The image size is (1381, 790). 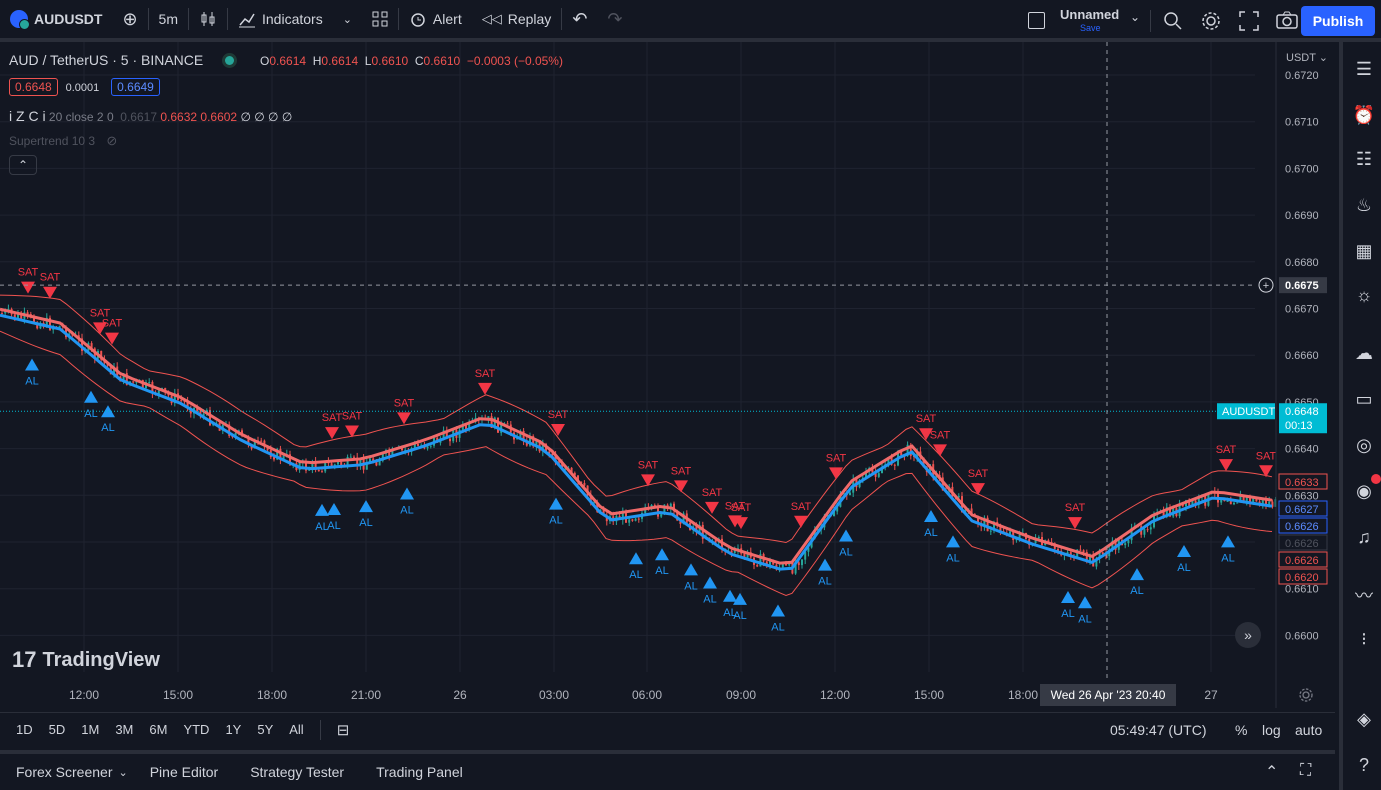 I want to click on chevron-up-icon: ⌃, so click(x=1272, y=772).